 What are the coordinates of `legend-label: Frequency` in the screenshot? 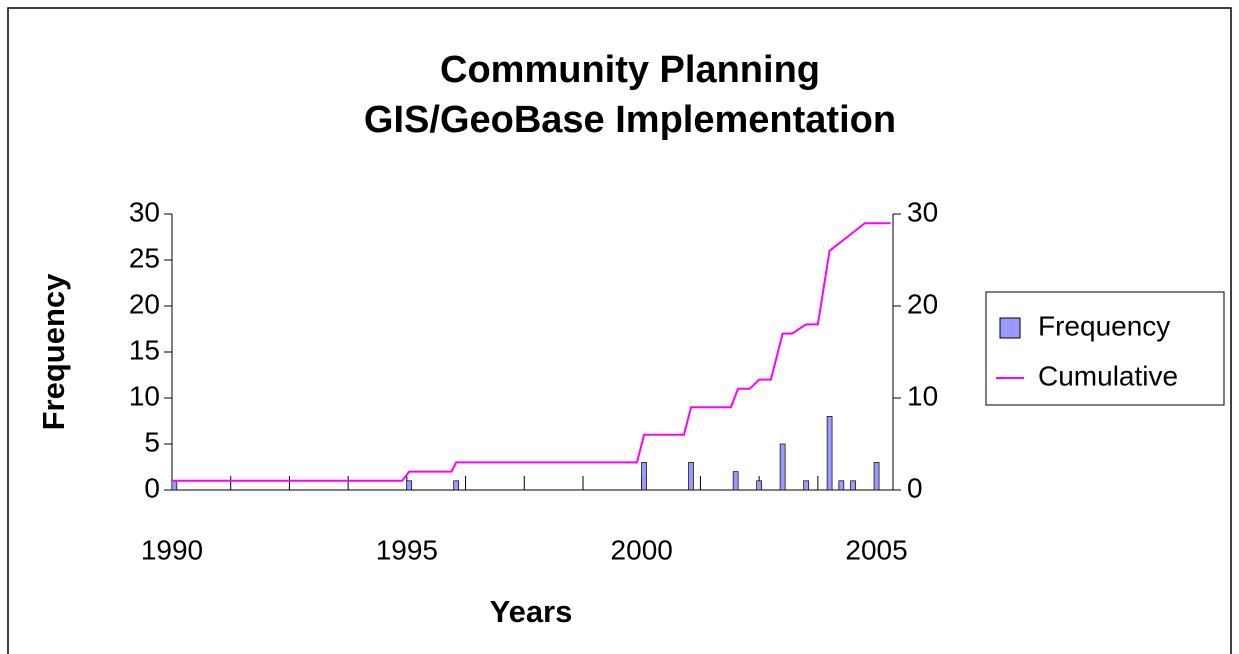 It's located at (1104, 325).